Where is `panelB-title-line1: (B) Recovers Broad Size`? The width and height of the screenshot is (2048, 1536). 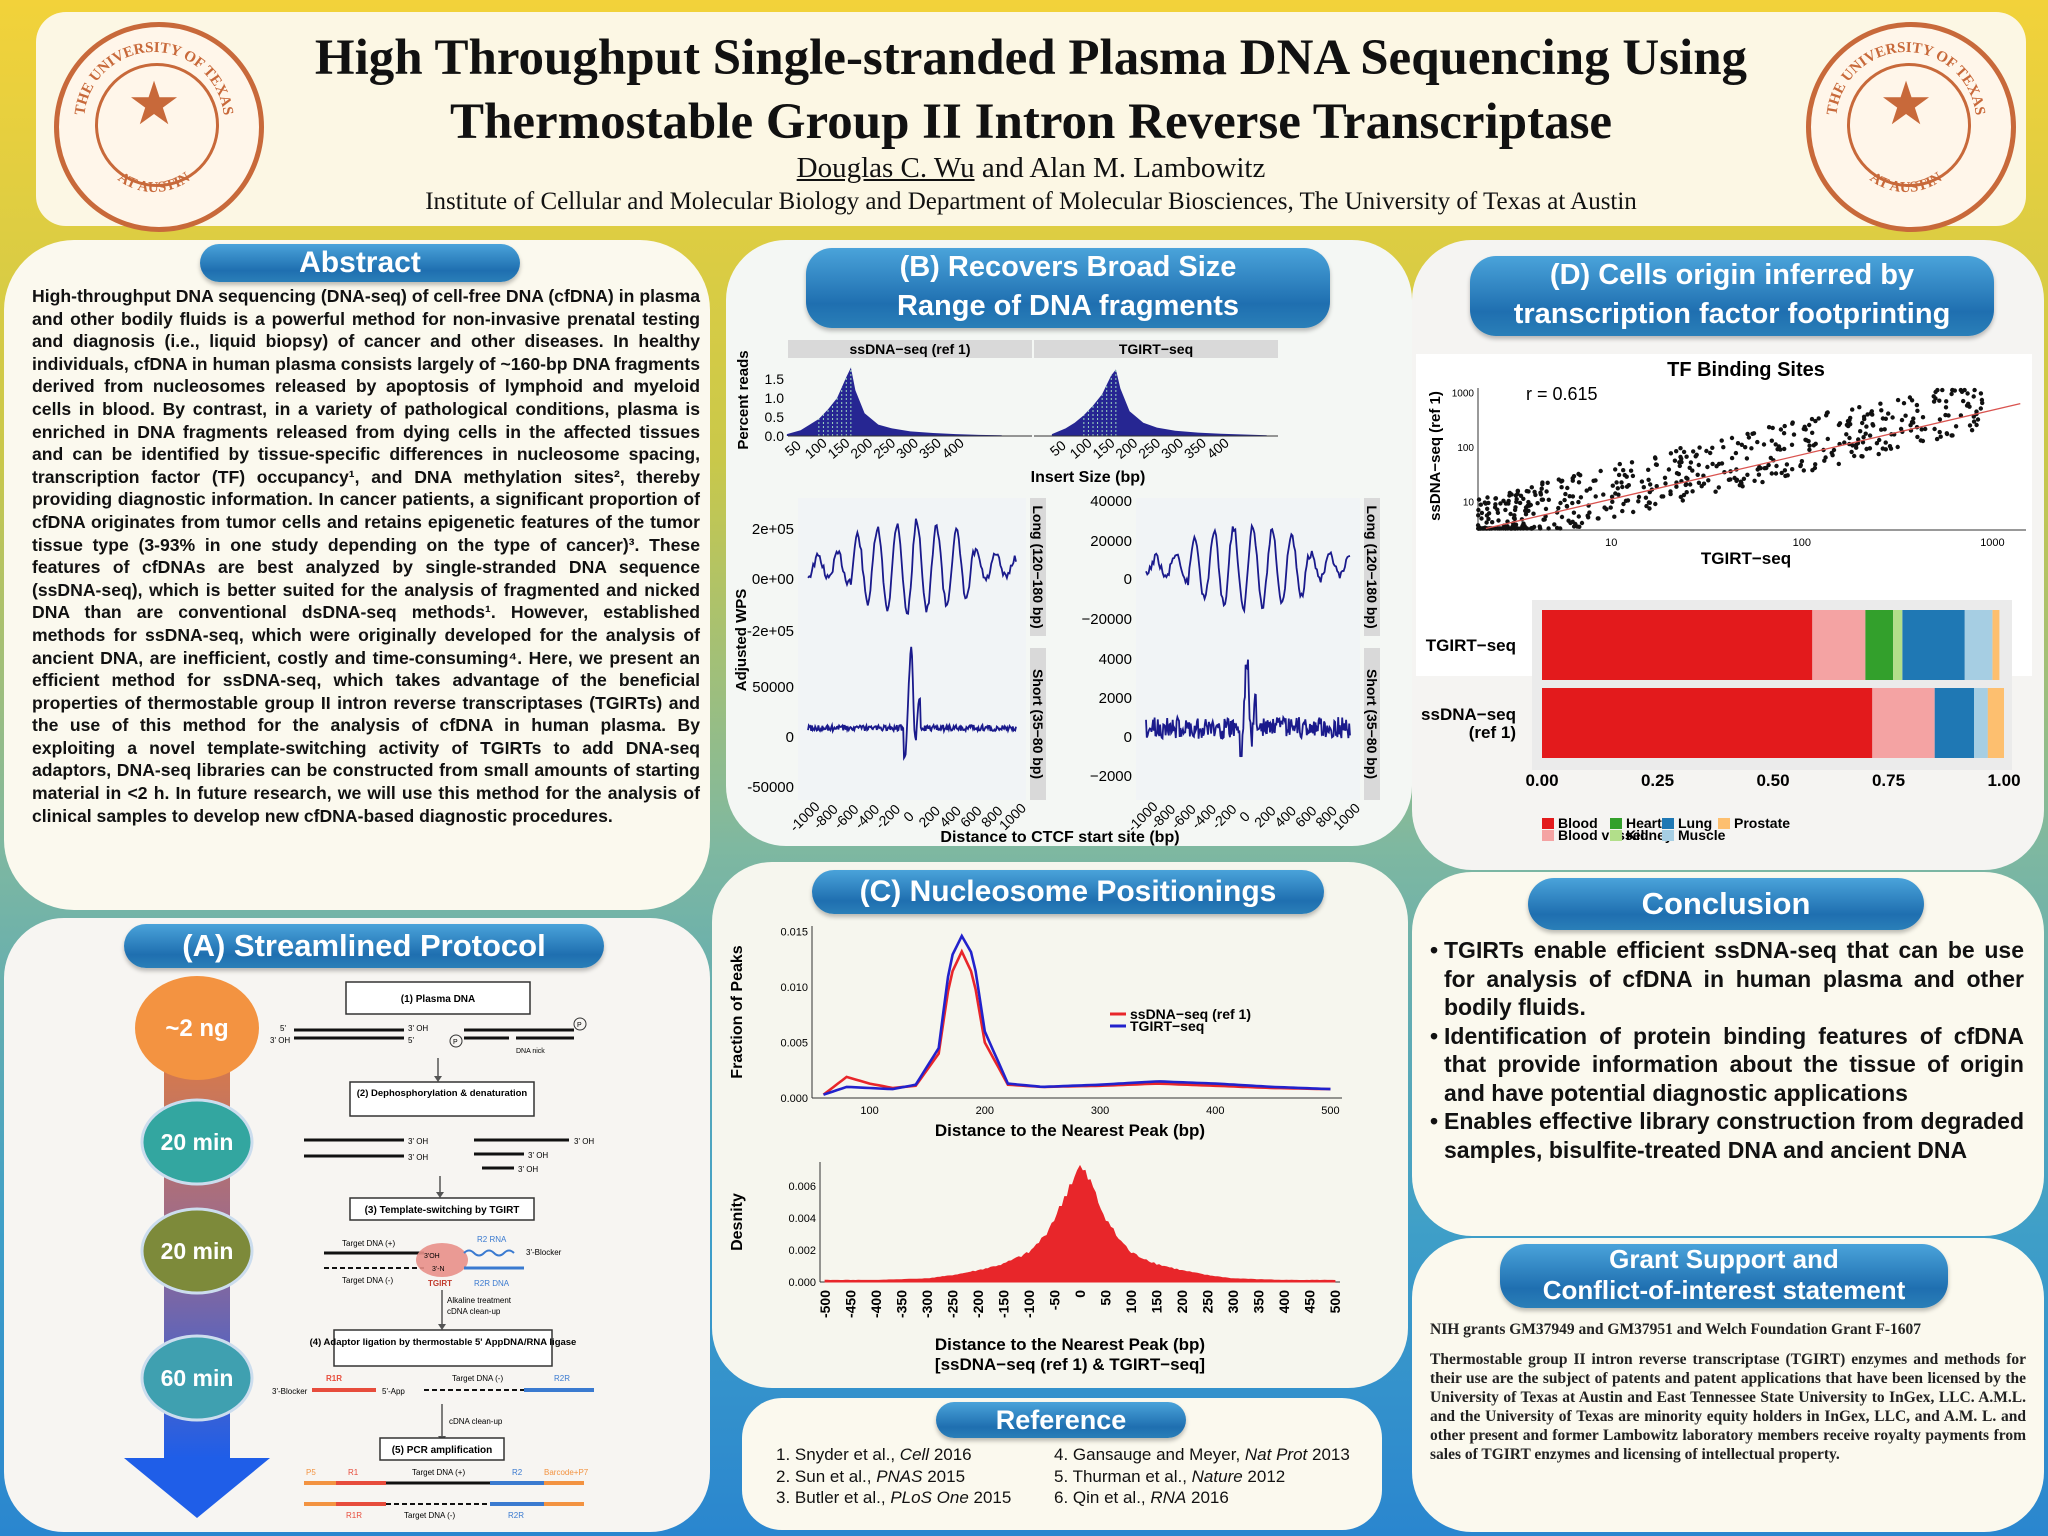 panelB-title-line1: (B) Recovers Broad Size is located at coordinates (1068, 267).